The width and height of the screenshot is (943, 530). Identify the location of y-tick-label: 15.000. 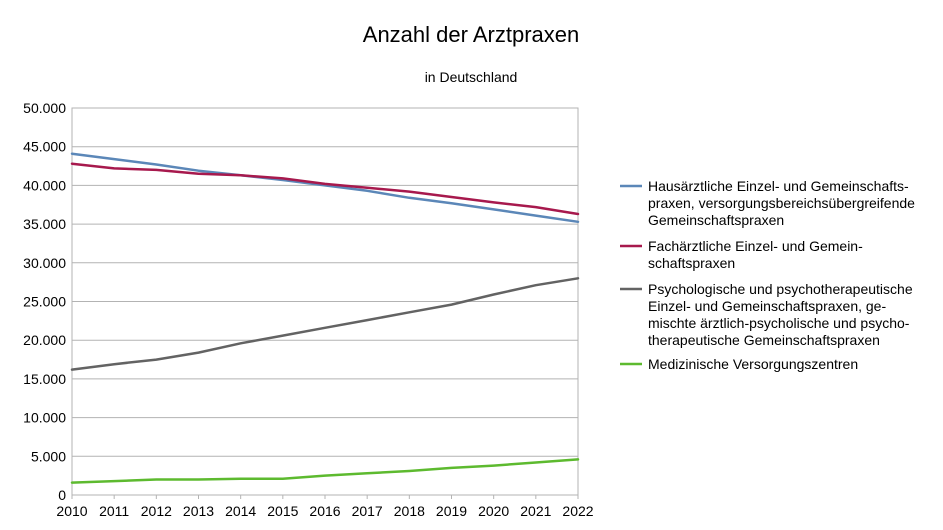
(44, 379).